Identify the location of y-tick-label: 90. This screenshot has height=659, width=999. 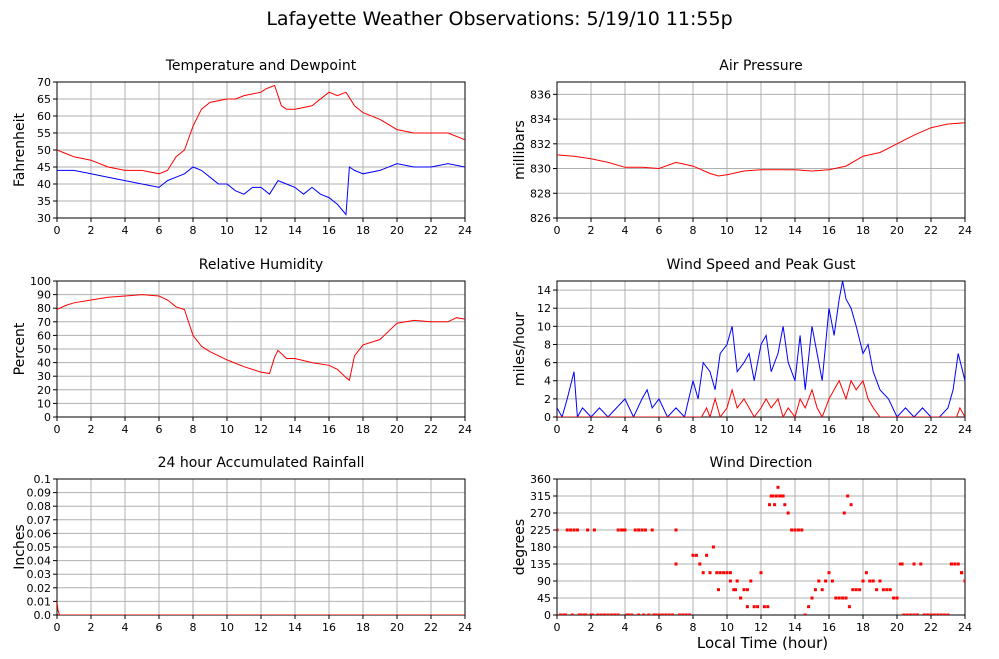
(44, 295).